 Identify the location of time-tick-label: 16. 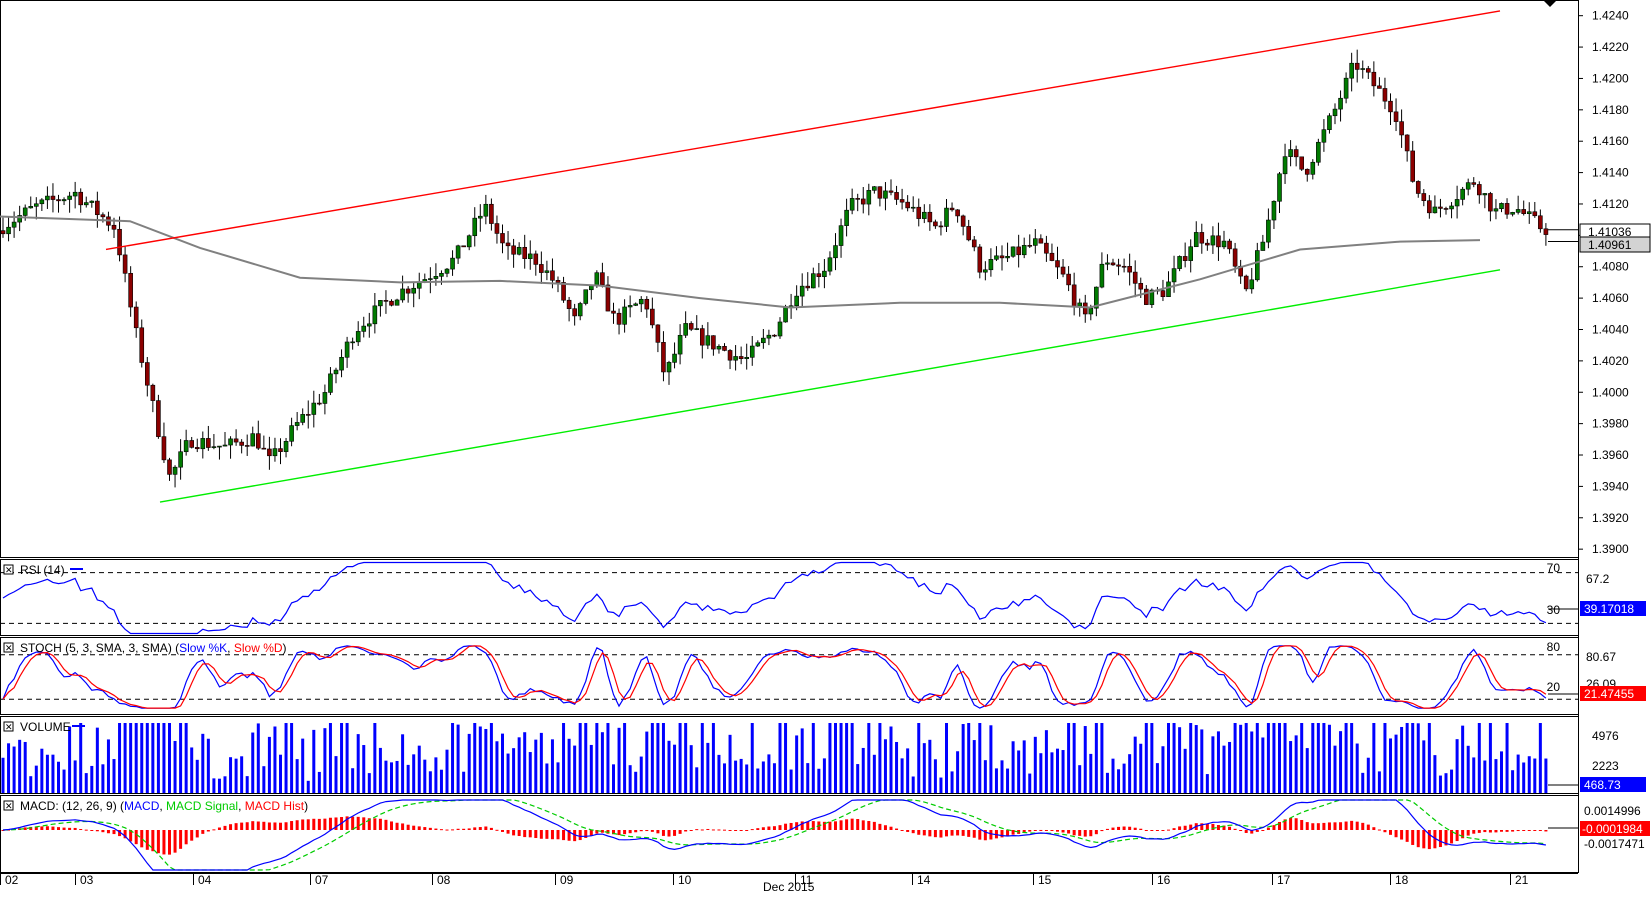
(1164, 880).